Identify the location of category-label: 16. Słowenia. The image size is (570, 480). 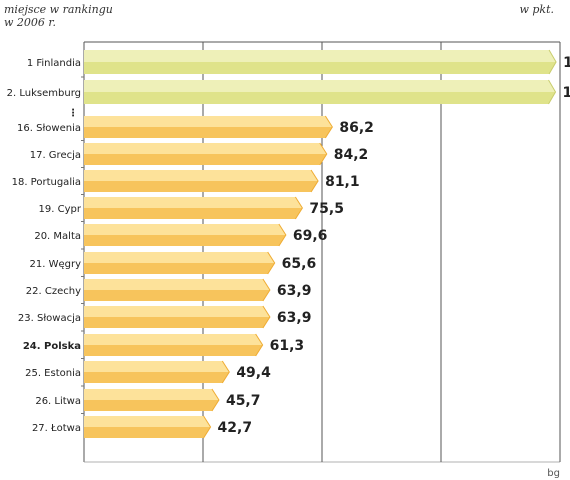
(49, 128).